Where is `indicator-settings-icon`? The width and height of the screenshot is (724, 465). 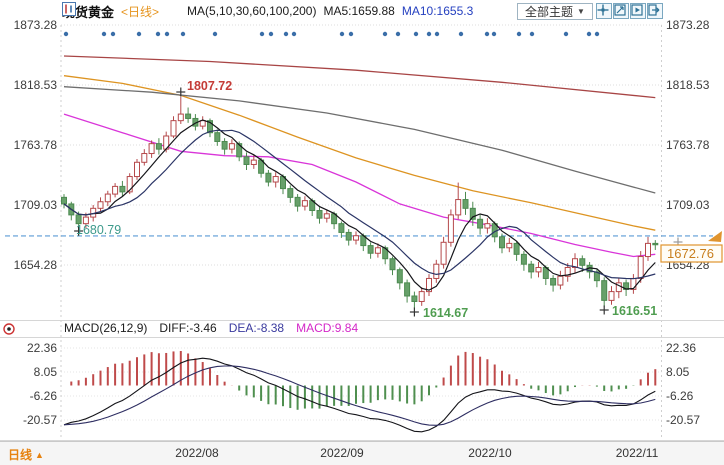 indicator-settings-icon is located at coordinates (9, 329).